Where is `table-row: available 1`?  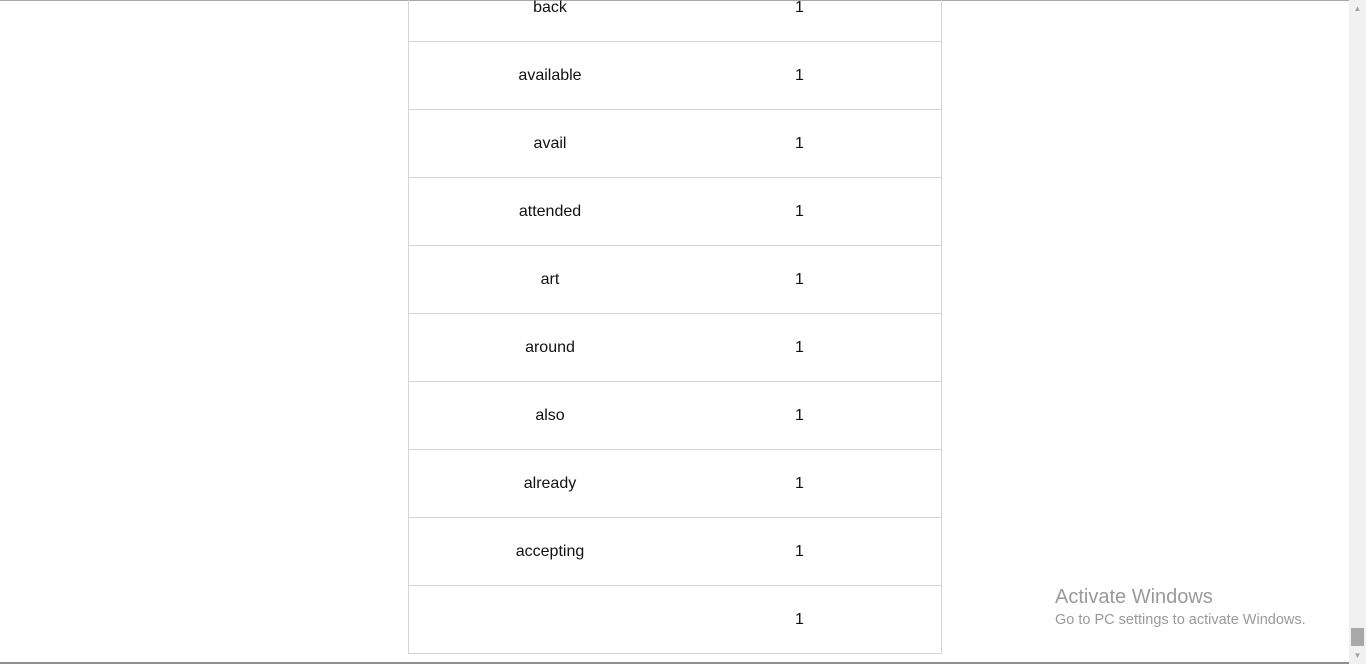
table-row: available 1 is located at coordinates (675, 75).